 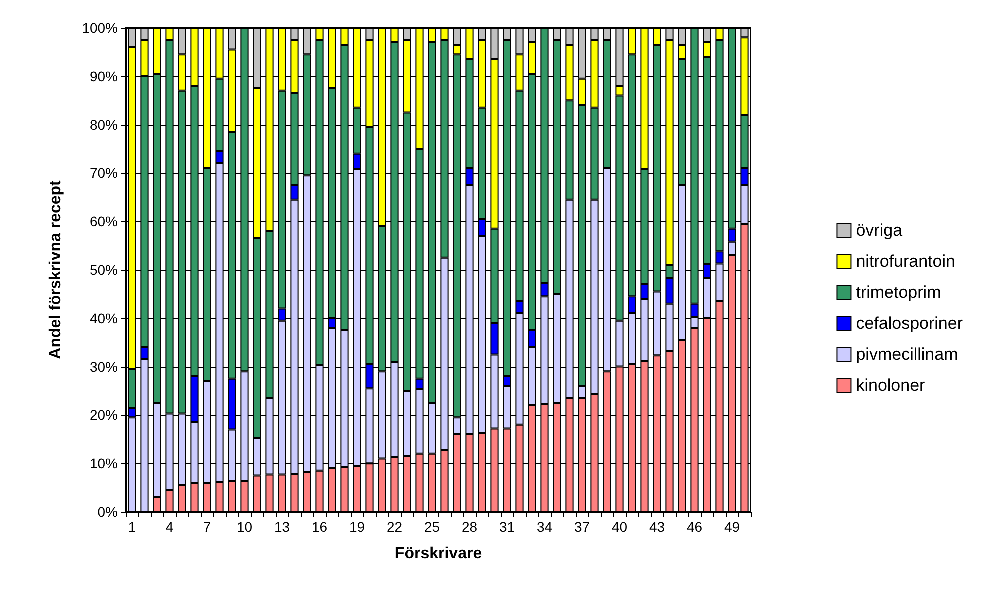 I want to click on x-tick-label: 49, so click(x=732, y=527).